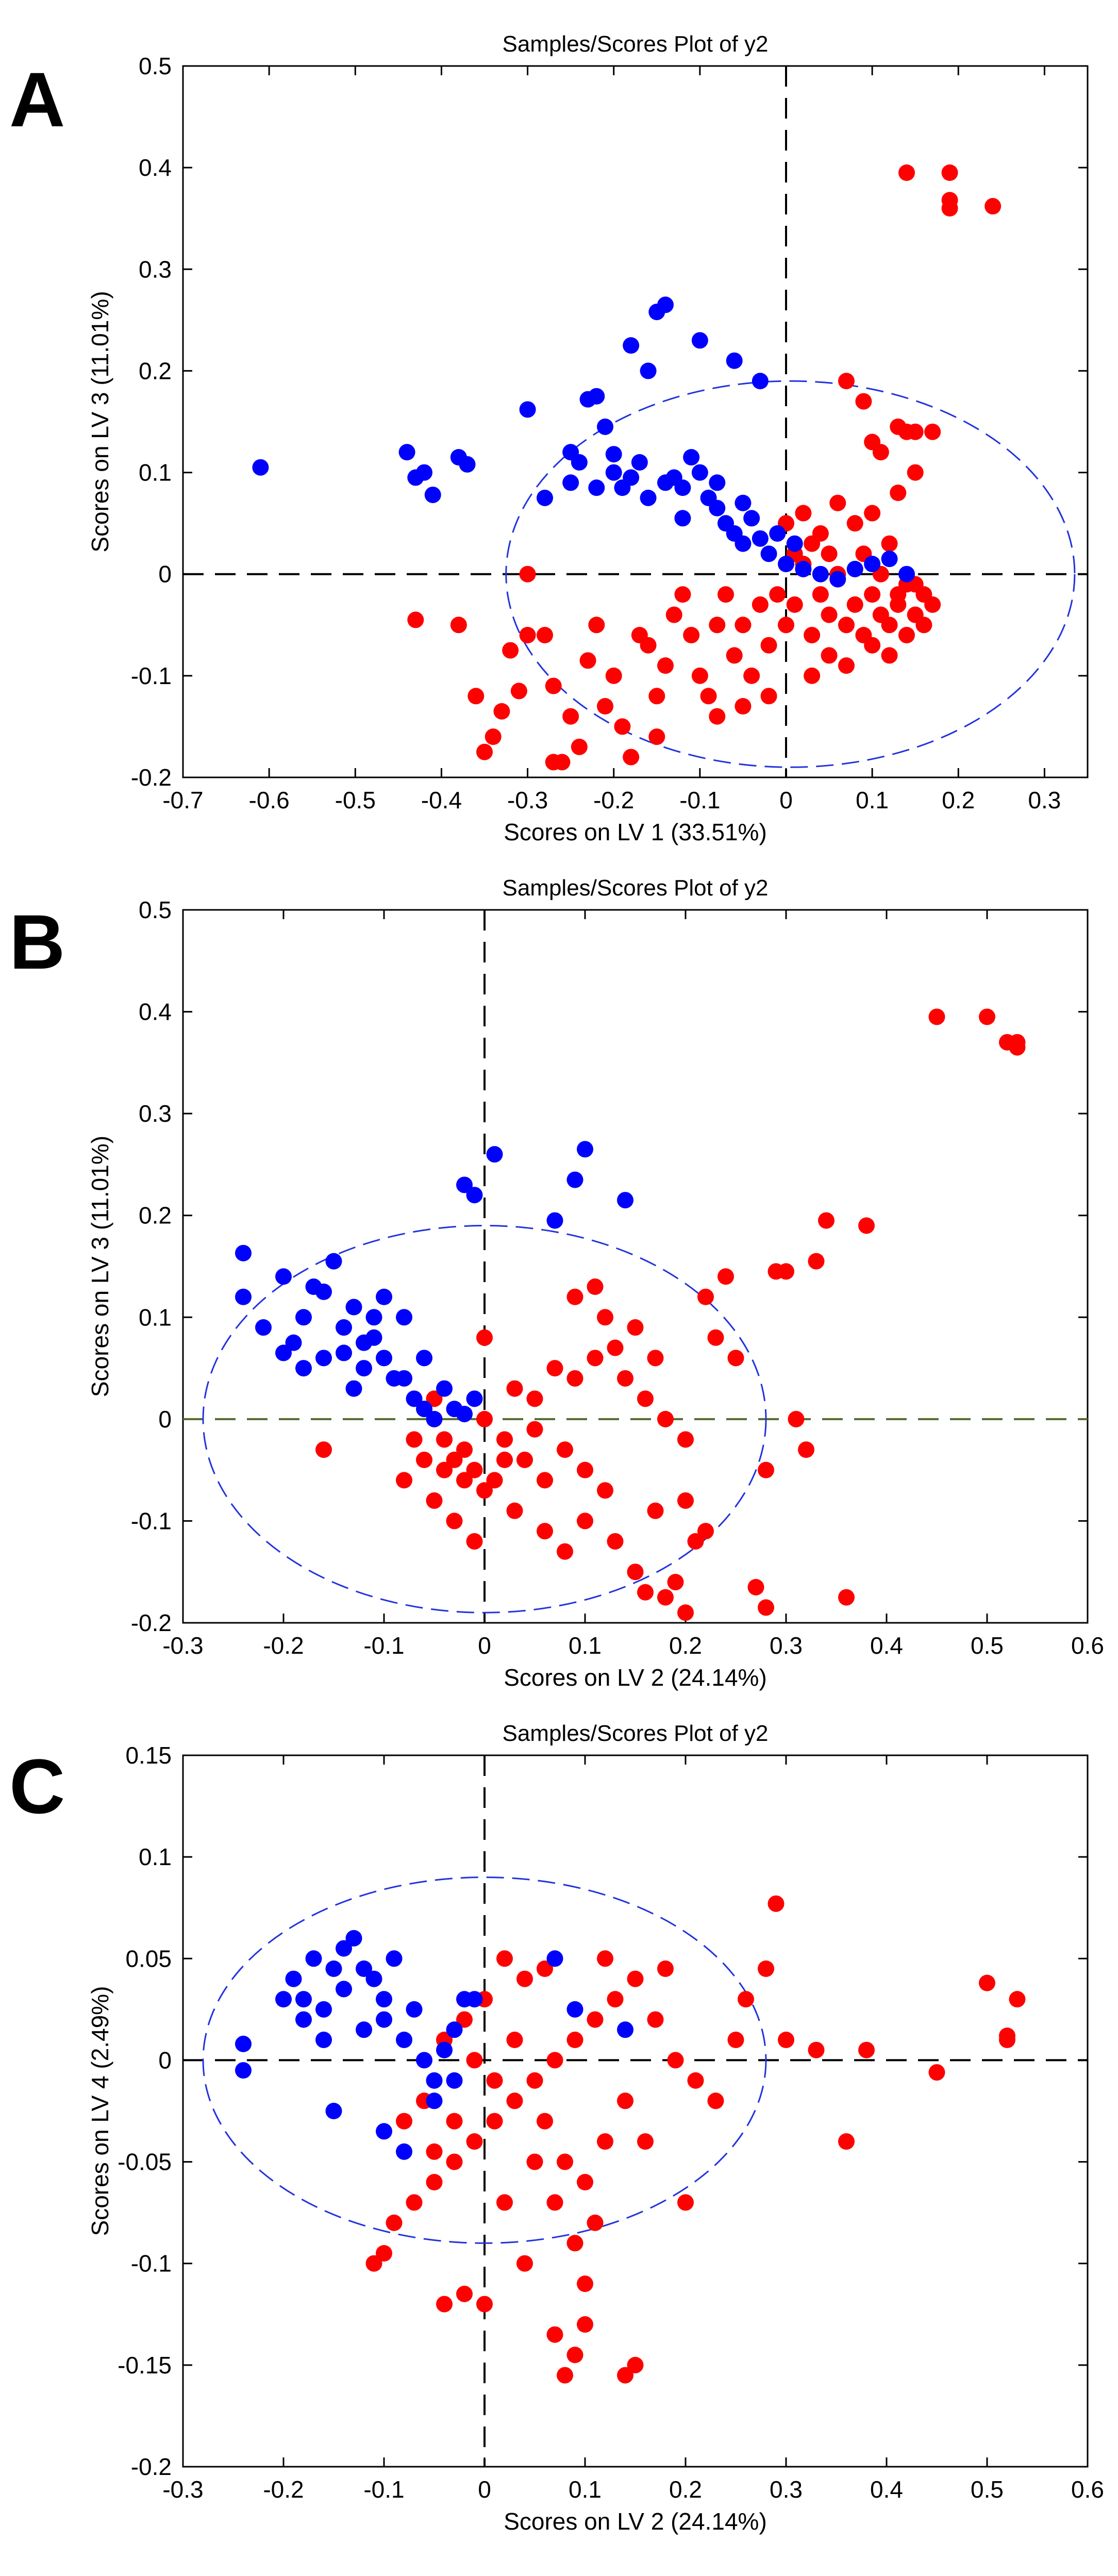 The width and height of the screenshot is (1118, 2576). I want to click on y-axis-label: Scores on LV 4 (2.49%), so click(100, 2111).